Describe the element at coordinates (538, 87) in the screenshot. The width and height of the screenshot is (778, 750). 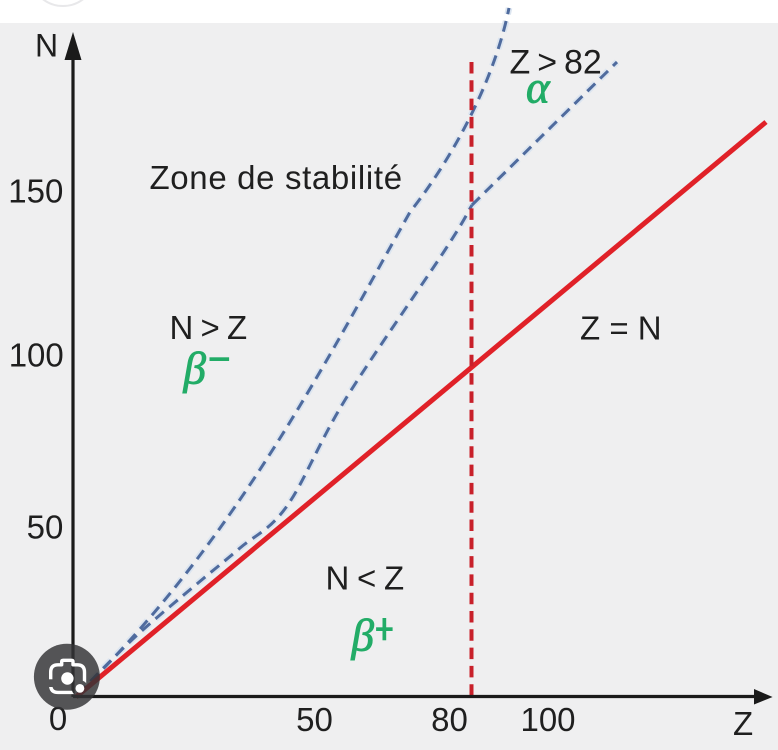
I see `svg-text: α` at that location.